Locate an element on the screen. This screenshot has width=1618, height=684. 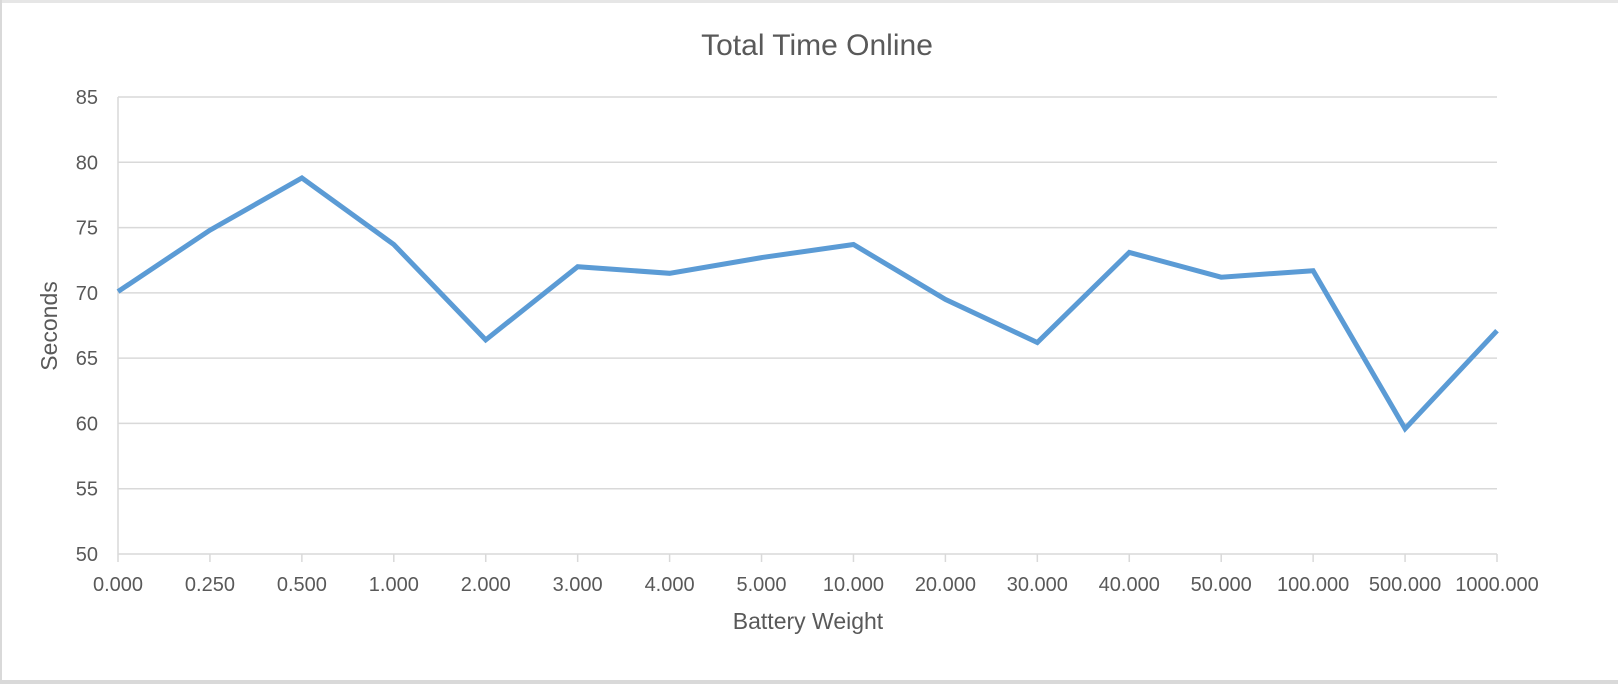
x-tick-label: 50.000 is located at coordinates (1221, 585).